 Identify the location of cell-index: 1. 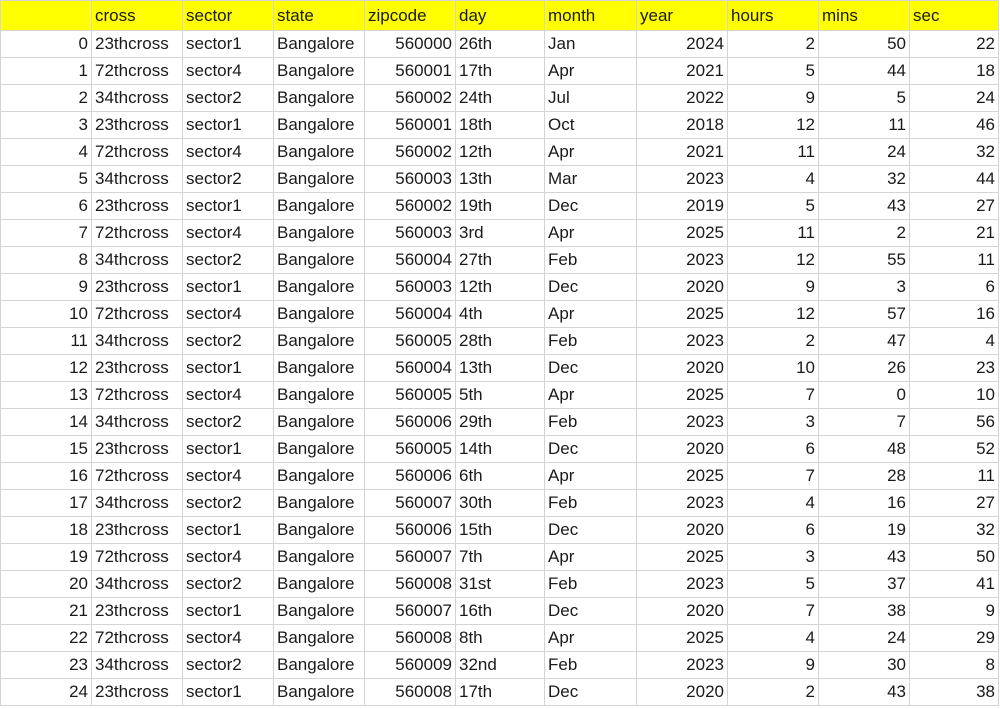
(46, 71).